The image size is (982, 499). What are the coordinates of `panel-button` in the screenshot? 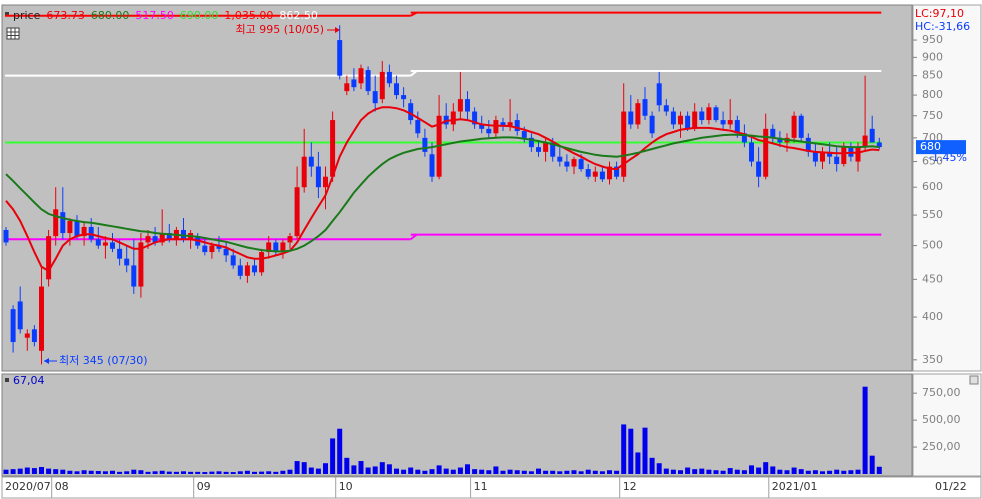 It's located at (974, 380).